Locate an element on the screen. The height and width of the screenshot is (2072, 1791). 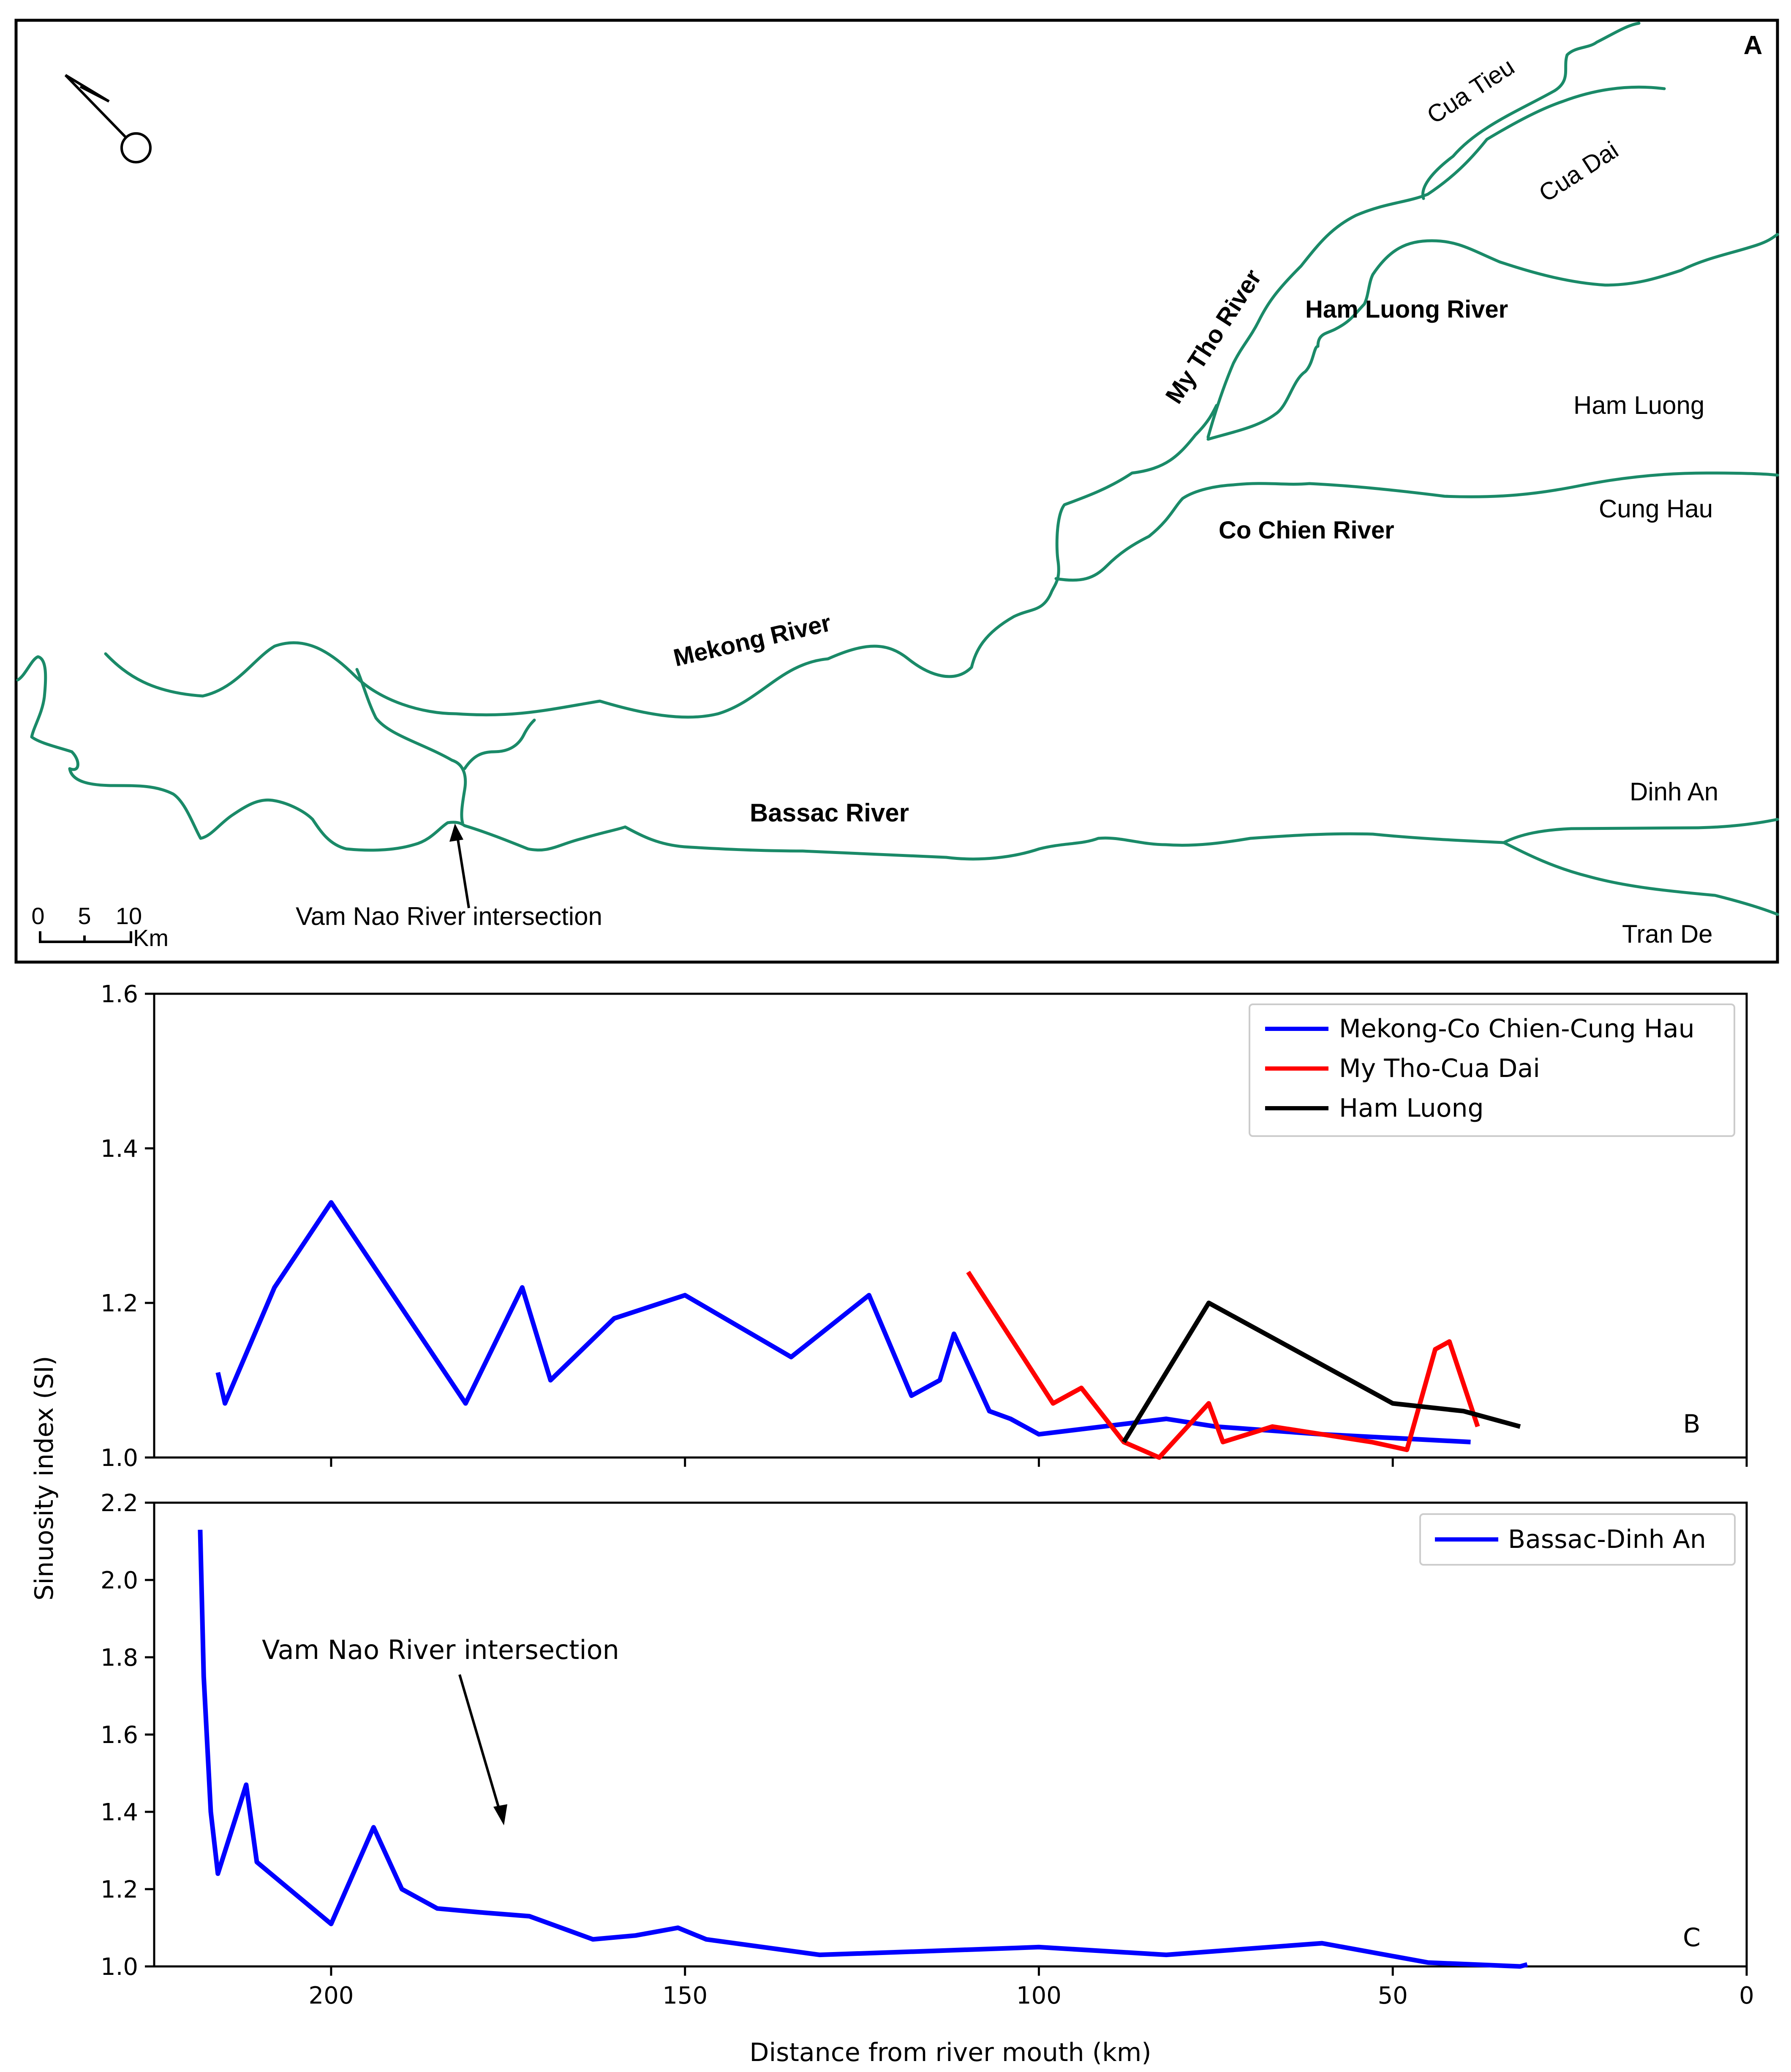
vam-nao-map-arrow-shaft is located at coordinates (463, 871).